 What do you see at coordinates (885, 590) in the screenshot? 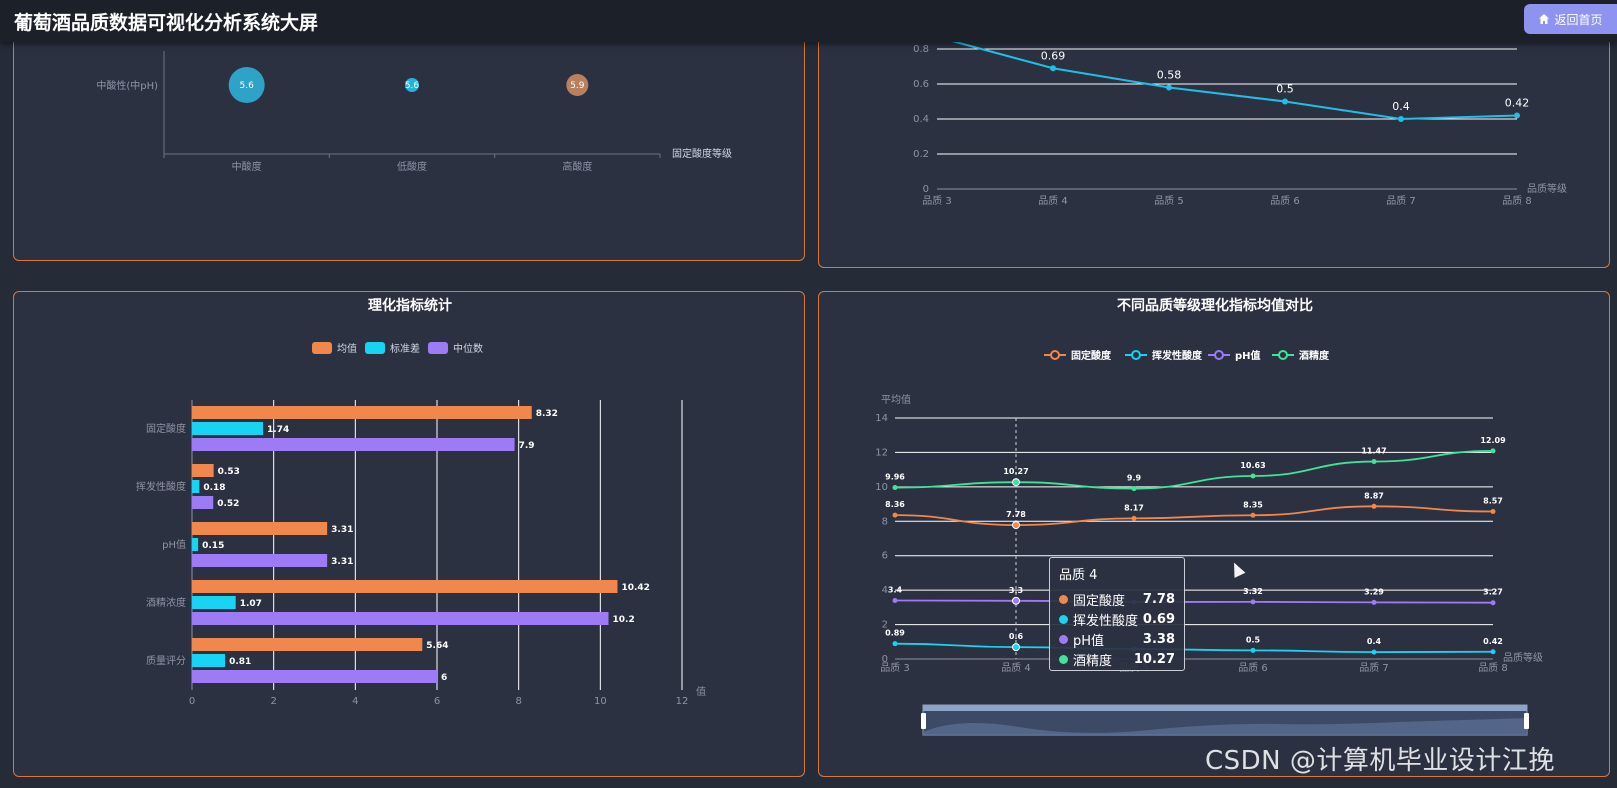
I see `y-tick-label: 4` at bounding box center [885, 590].